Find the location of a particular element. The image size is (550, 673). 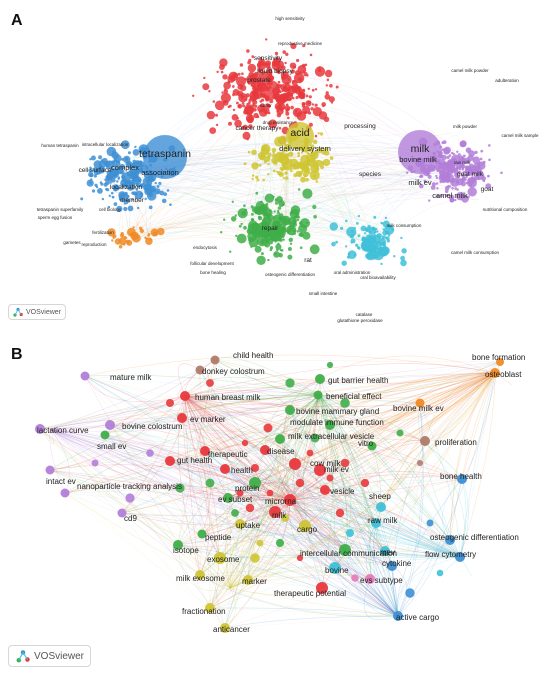

keyword-label: sensitivity is located at coordinates (268, 58).